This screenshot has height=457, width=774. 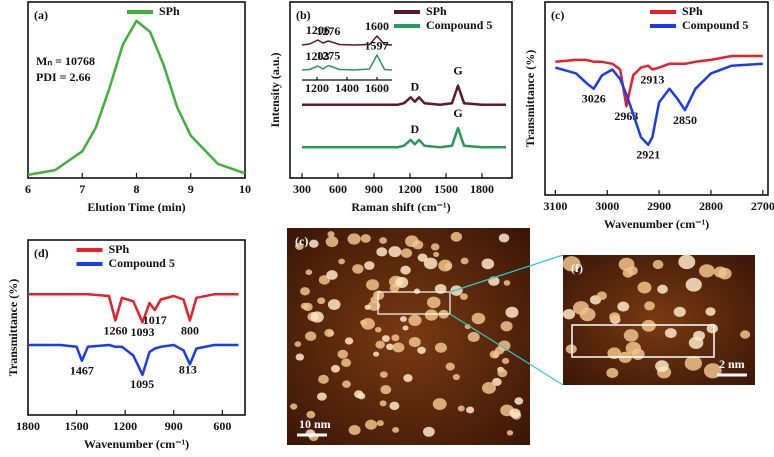 I want to click on peak-label: 1275, so click(x=328, y=55).